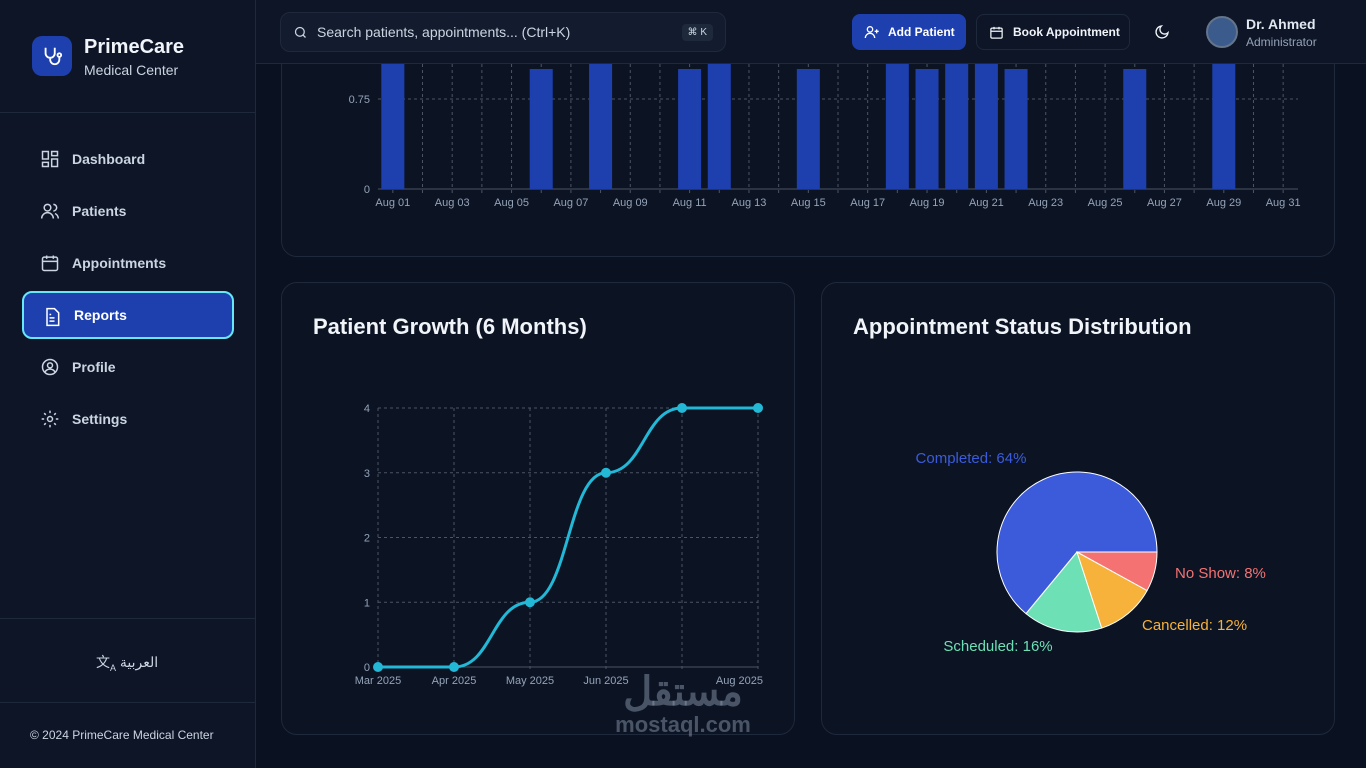 The width and height of the screenshot is (1366, 768). I want to click on pie-label: Cancelled: 12%, so click(1194, 625).